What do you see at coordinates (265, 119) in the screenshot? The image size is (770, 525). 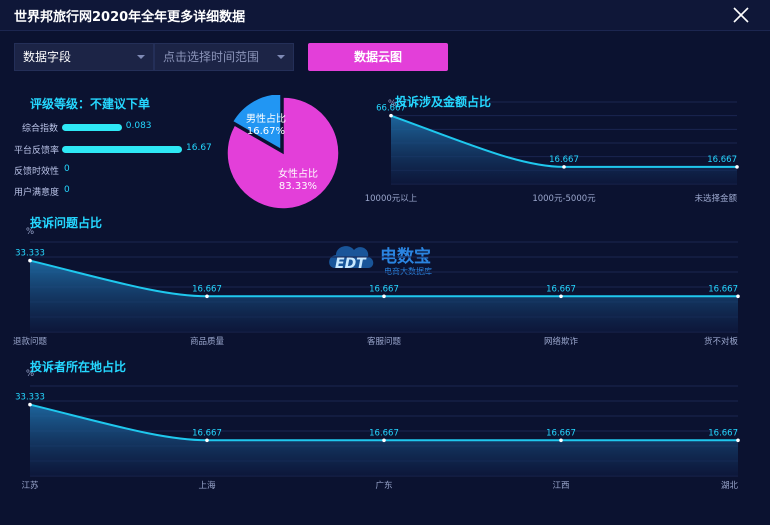 I see `pie-slice-label: 男性占比` at bounding box center [265, 119].